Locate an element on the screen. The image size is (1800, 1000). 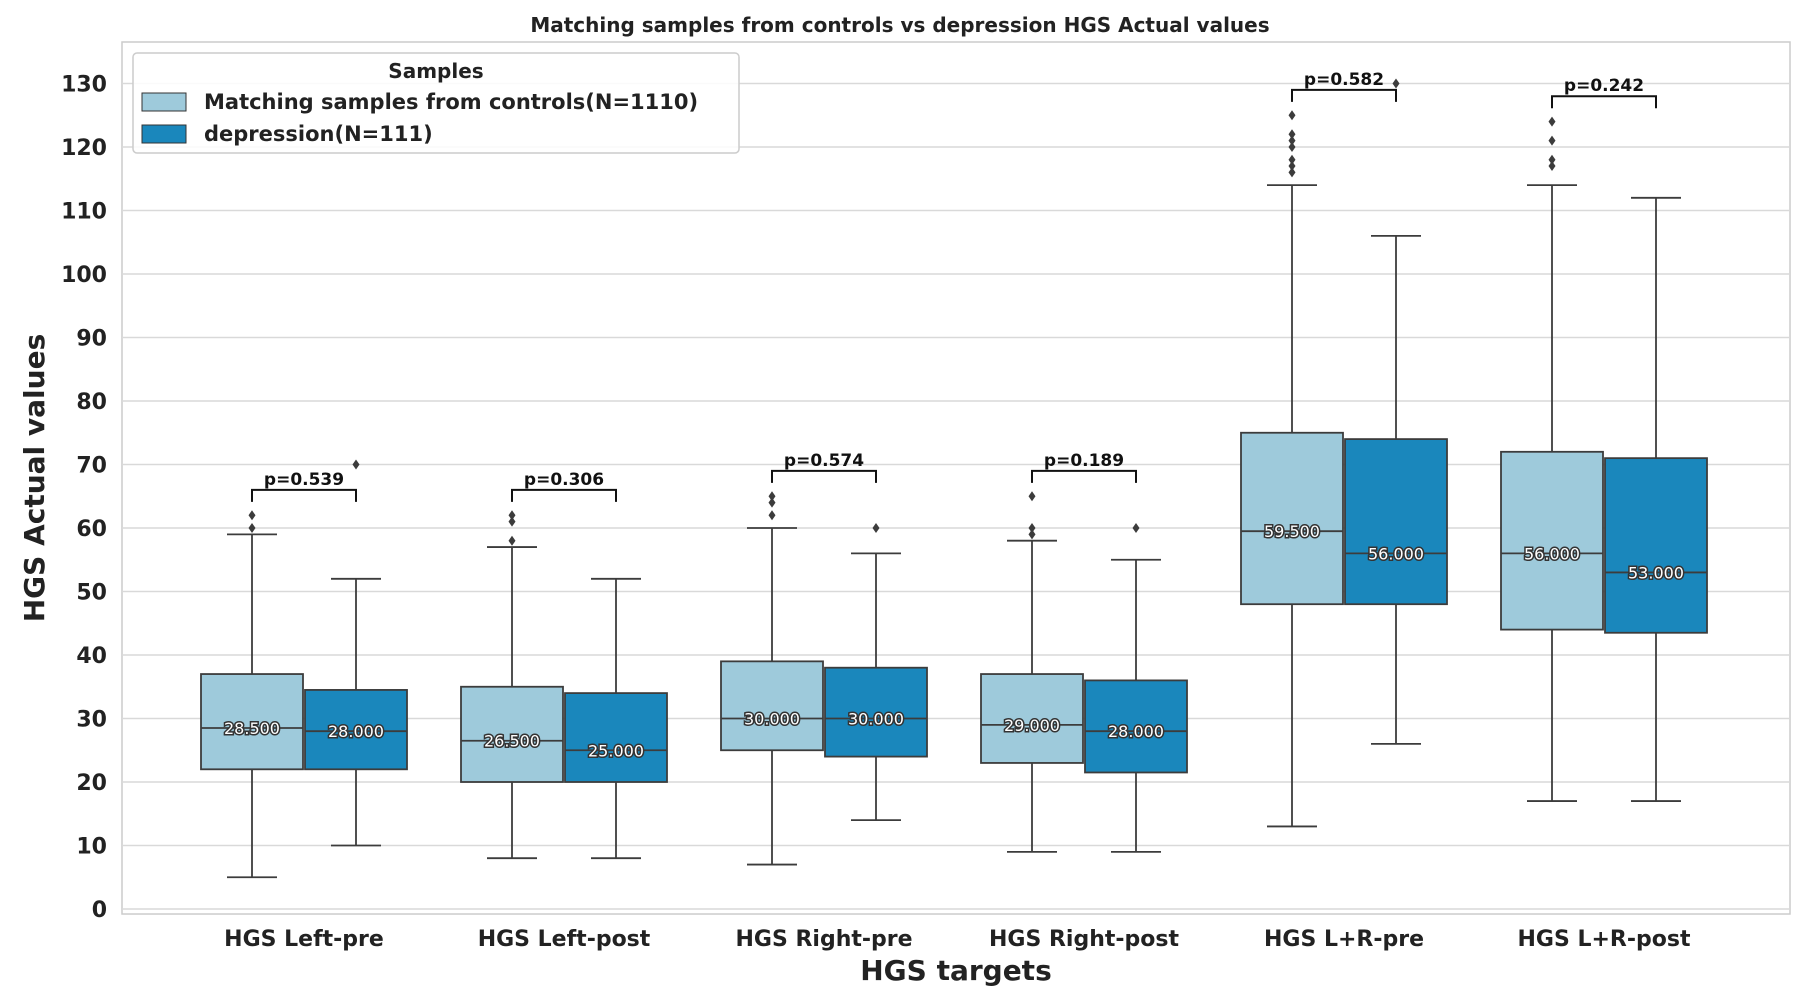
x-tick-label: HGS Left-post is located at coordinates (564, 939).